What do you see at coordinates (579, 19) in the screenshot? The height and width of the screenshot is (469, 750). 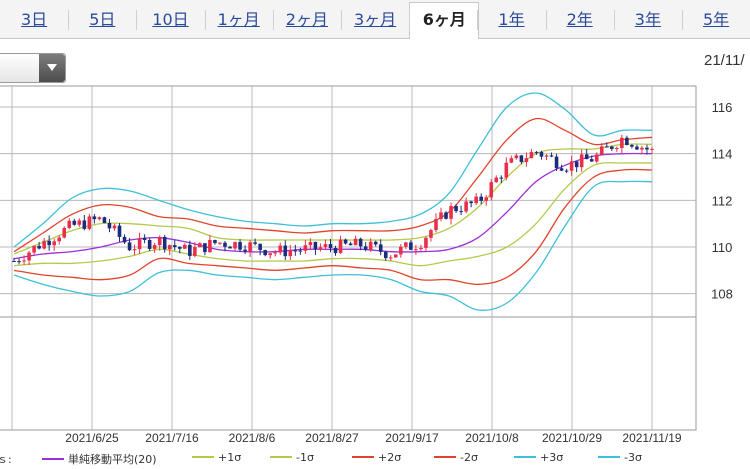 I see `tab-8: 2年` at bounding box center [579, 19].